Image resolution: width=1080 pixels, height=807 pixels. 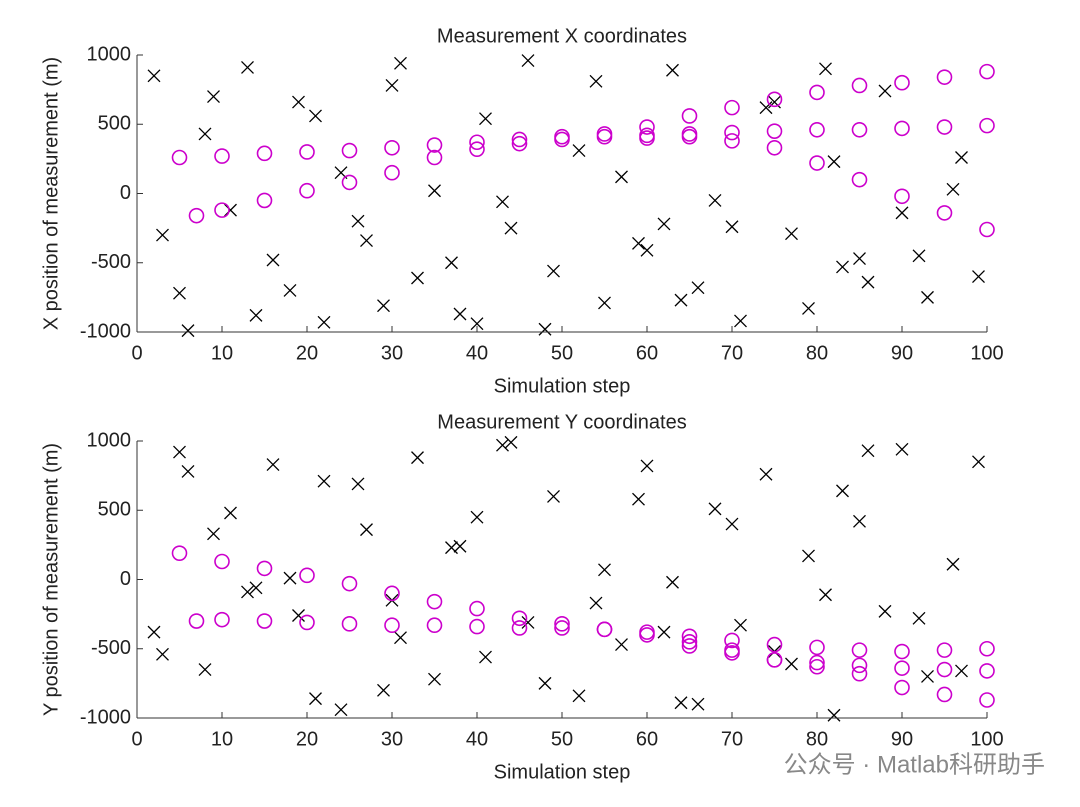 What do you see at coordinates (111, 648) in the screenshot?
I see `y-tick-label: -500` at bounding box center [111, 648].